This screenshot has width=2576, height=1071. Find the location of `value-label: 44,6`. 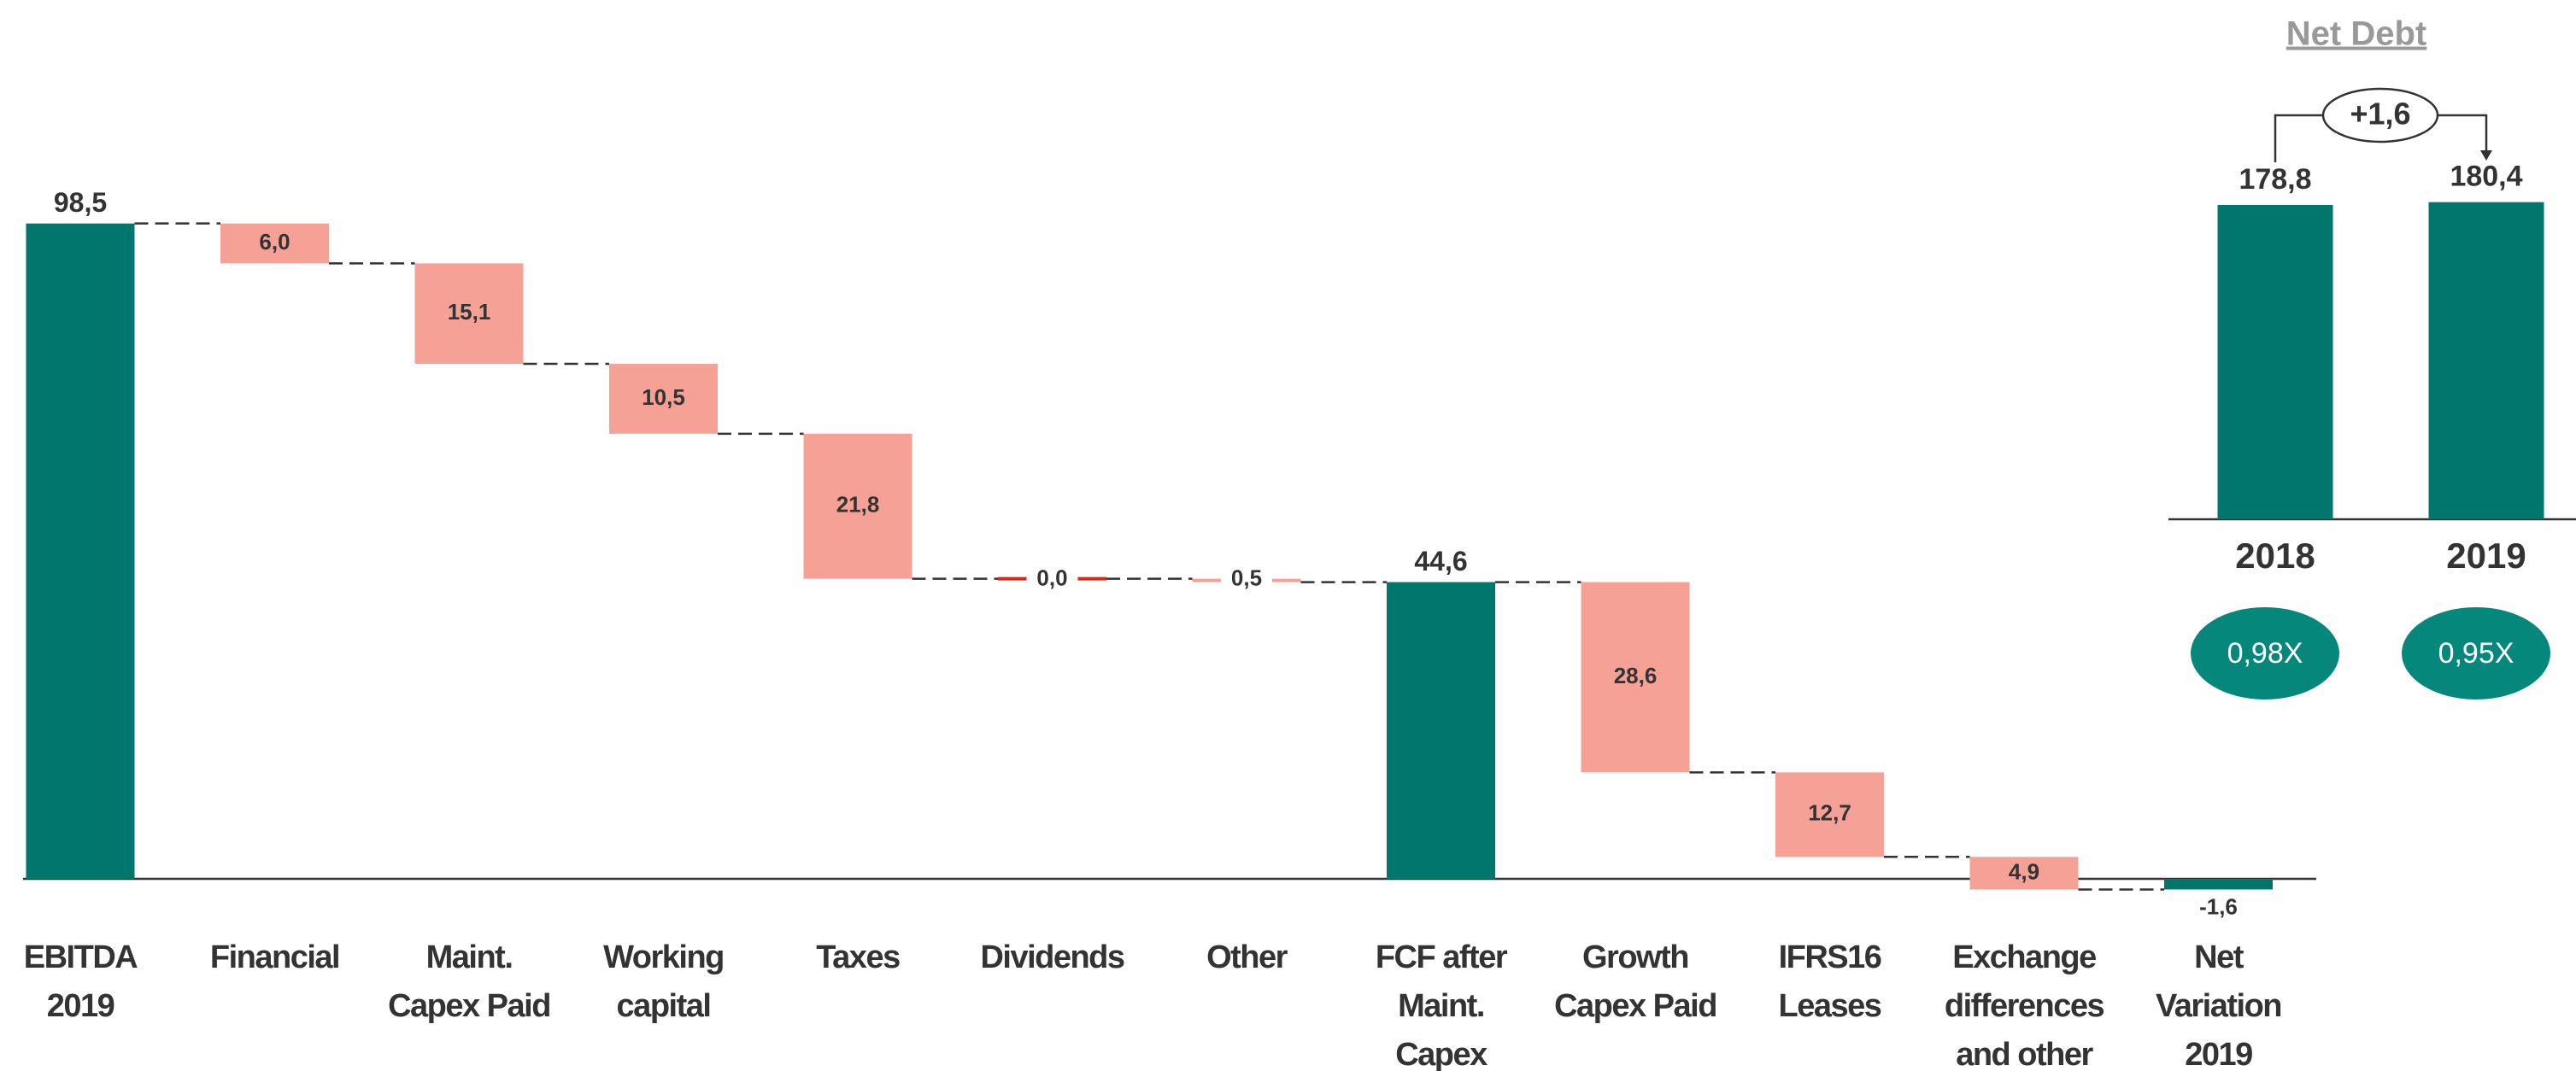

value-label: 44,6 is located at coordinates (1440, 561).